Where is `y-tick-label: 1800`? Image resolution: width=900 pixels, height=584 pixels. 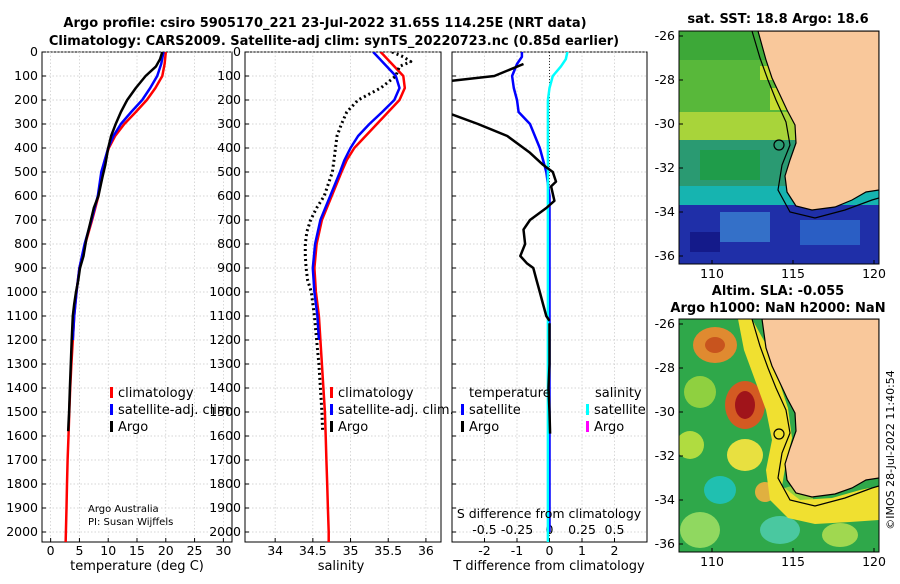 y-tick-label: 1800 is located at coordinates (225, 483).